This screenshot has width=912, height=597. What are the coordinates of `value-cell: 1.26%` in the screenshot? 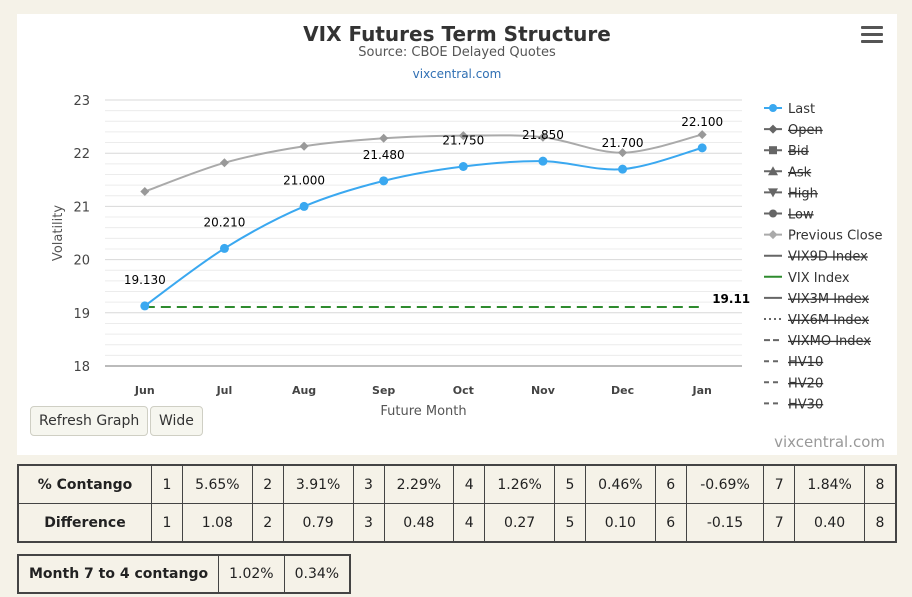 It's located at (519, 484).